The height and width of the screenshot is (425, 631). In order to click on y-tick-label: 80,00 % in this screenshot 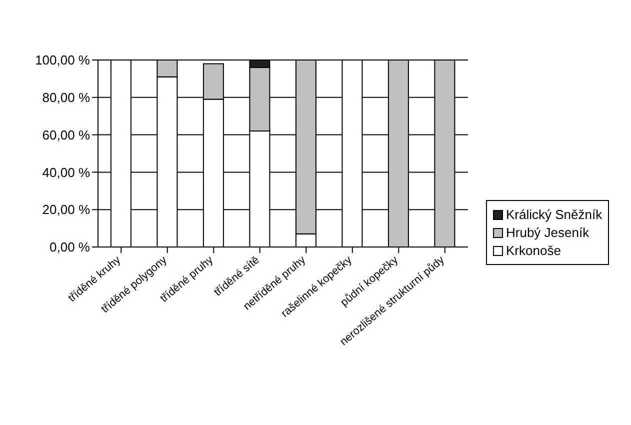, I will do `click(66, 98)`.